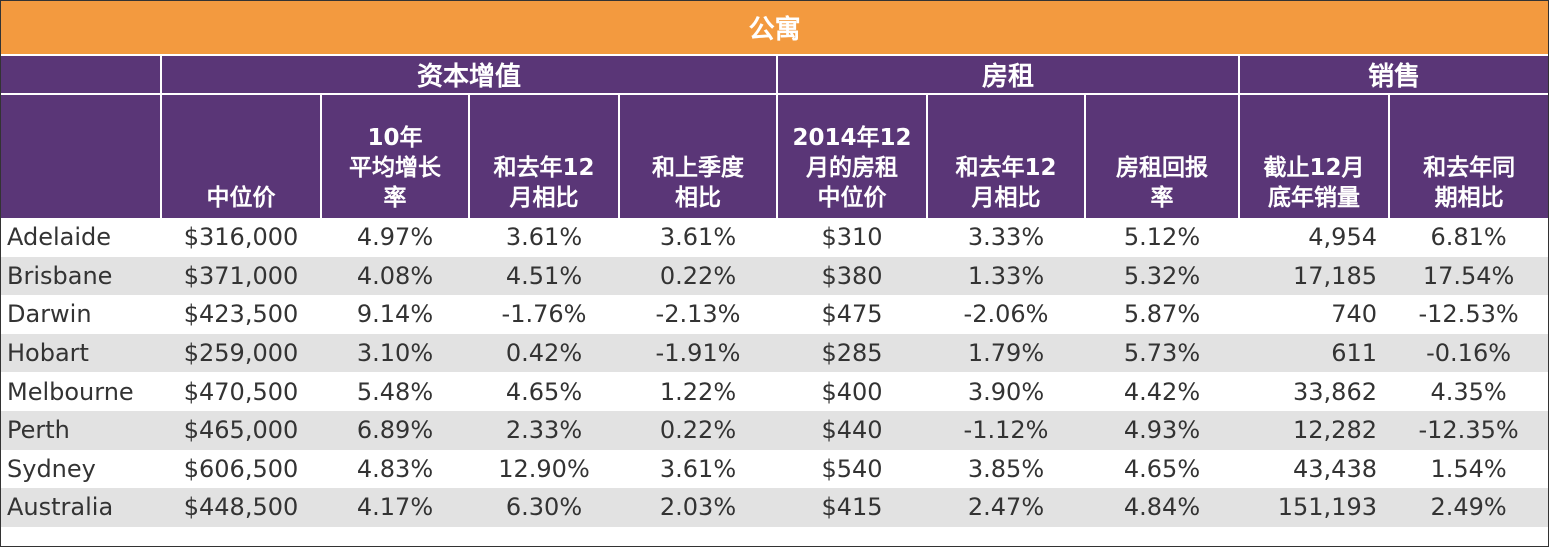 This screenshot has width=1551, height=549. I want to click on column-header-rent-yield: 房租回报 率, so click(1162, 156).